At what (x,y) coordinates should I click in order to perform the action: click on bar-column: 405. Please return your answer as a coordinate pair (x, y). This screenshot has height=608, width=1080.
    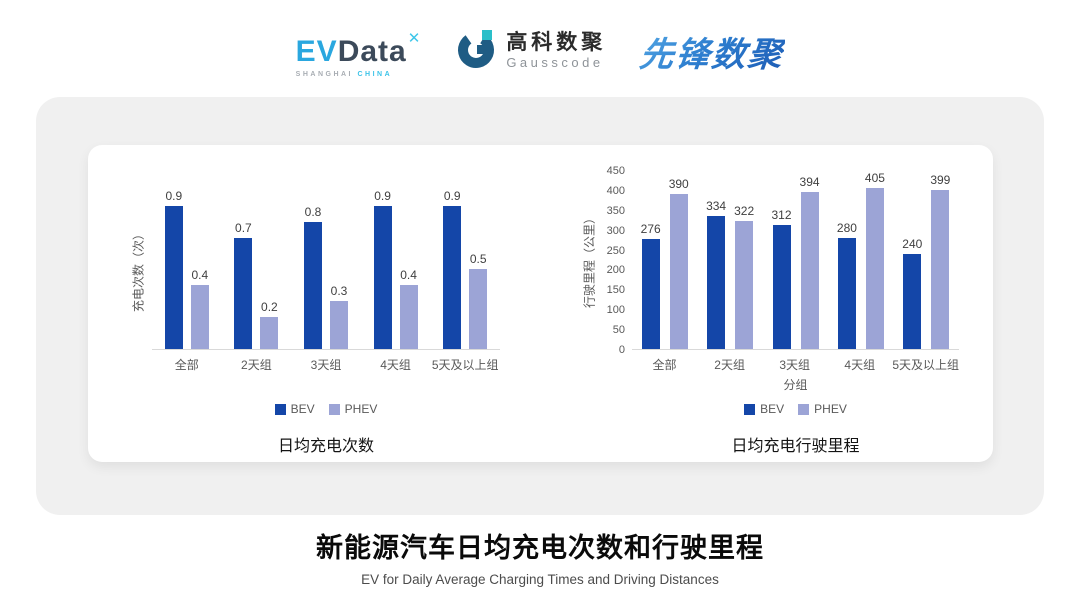
    Looking at the image, I should click on (875, 260).